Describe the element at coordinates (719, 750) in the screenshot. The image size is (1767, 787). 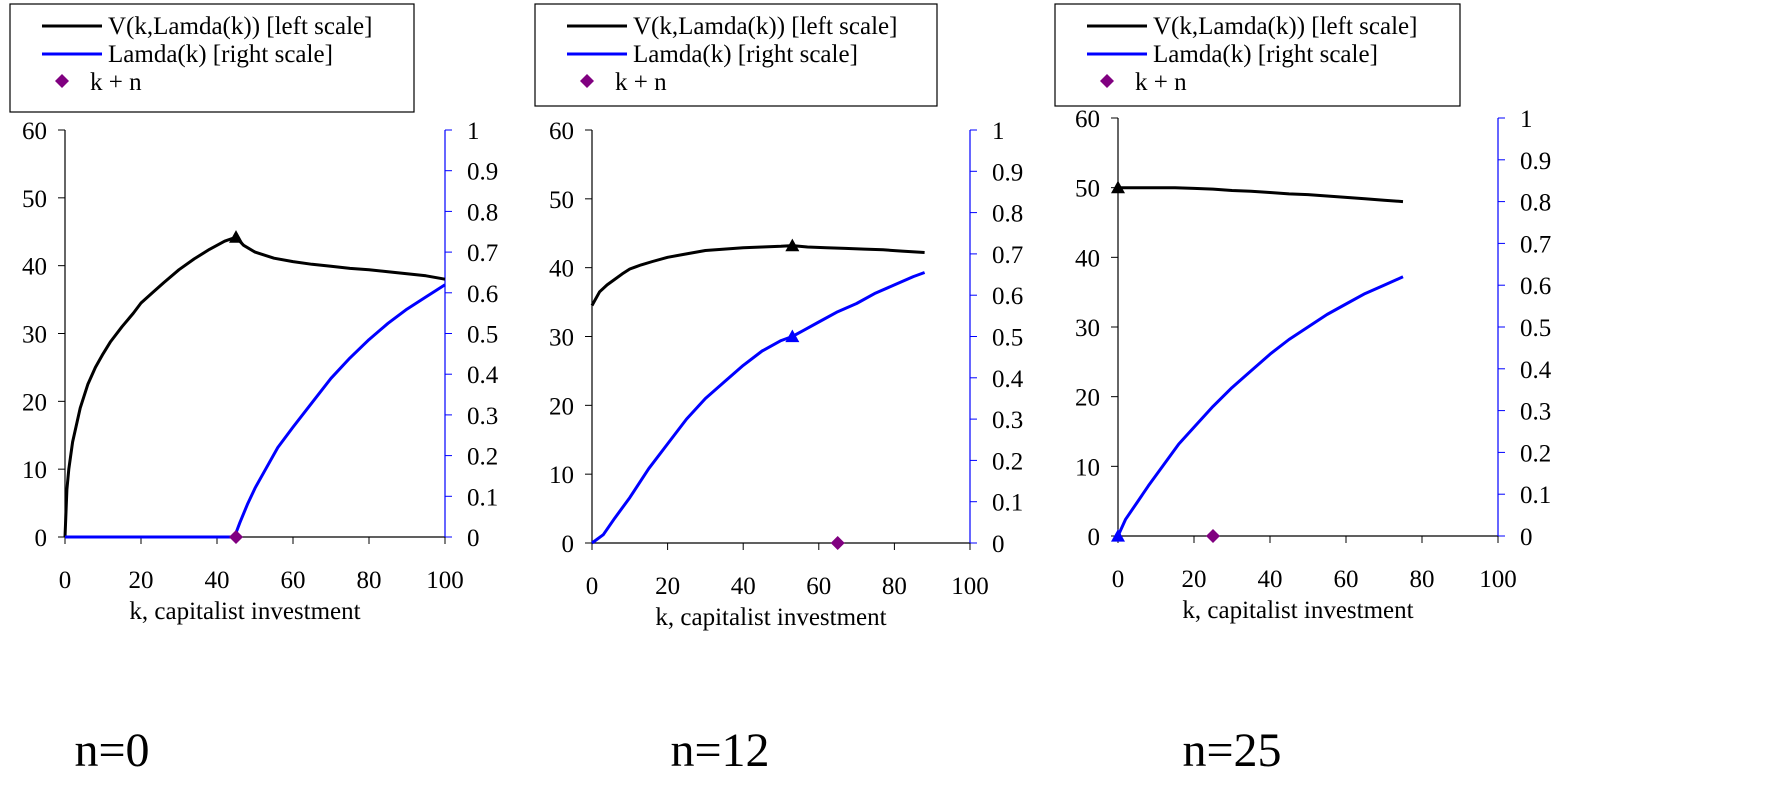
I see `panel-label: n=12` at that location.